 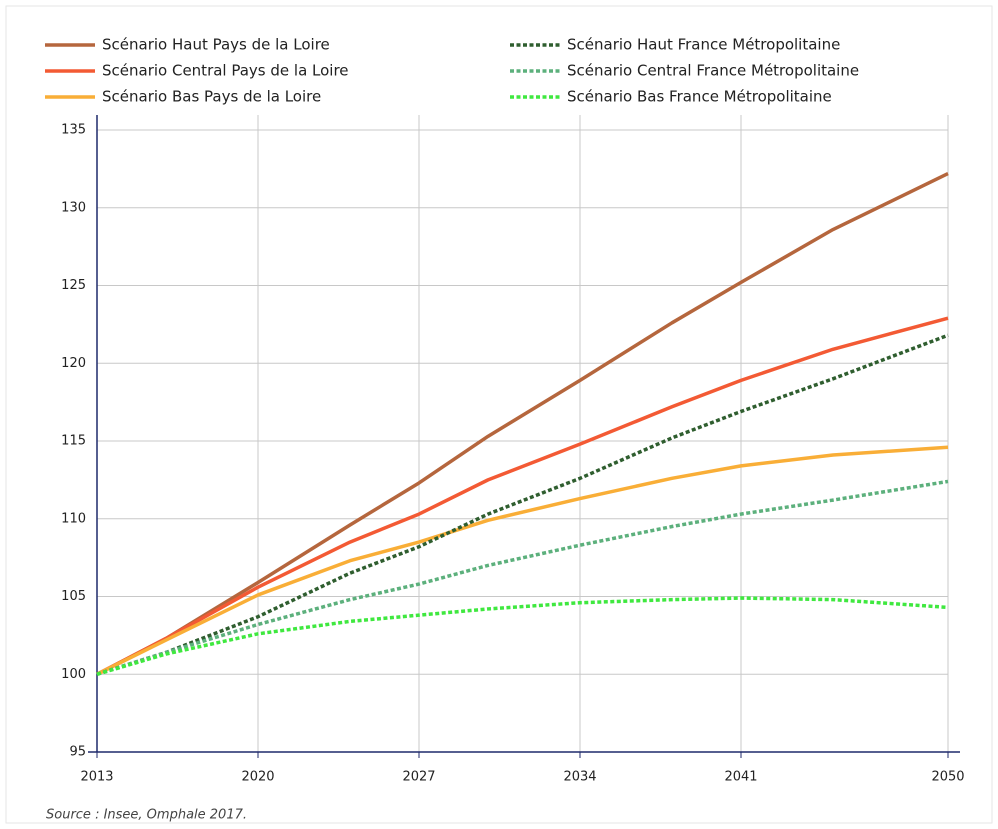 I want to click on y-tick-label: 110, so click(x=73, y=518).